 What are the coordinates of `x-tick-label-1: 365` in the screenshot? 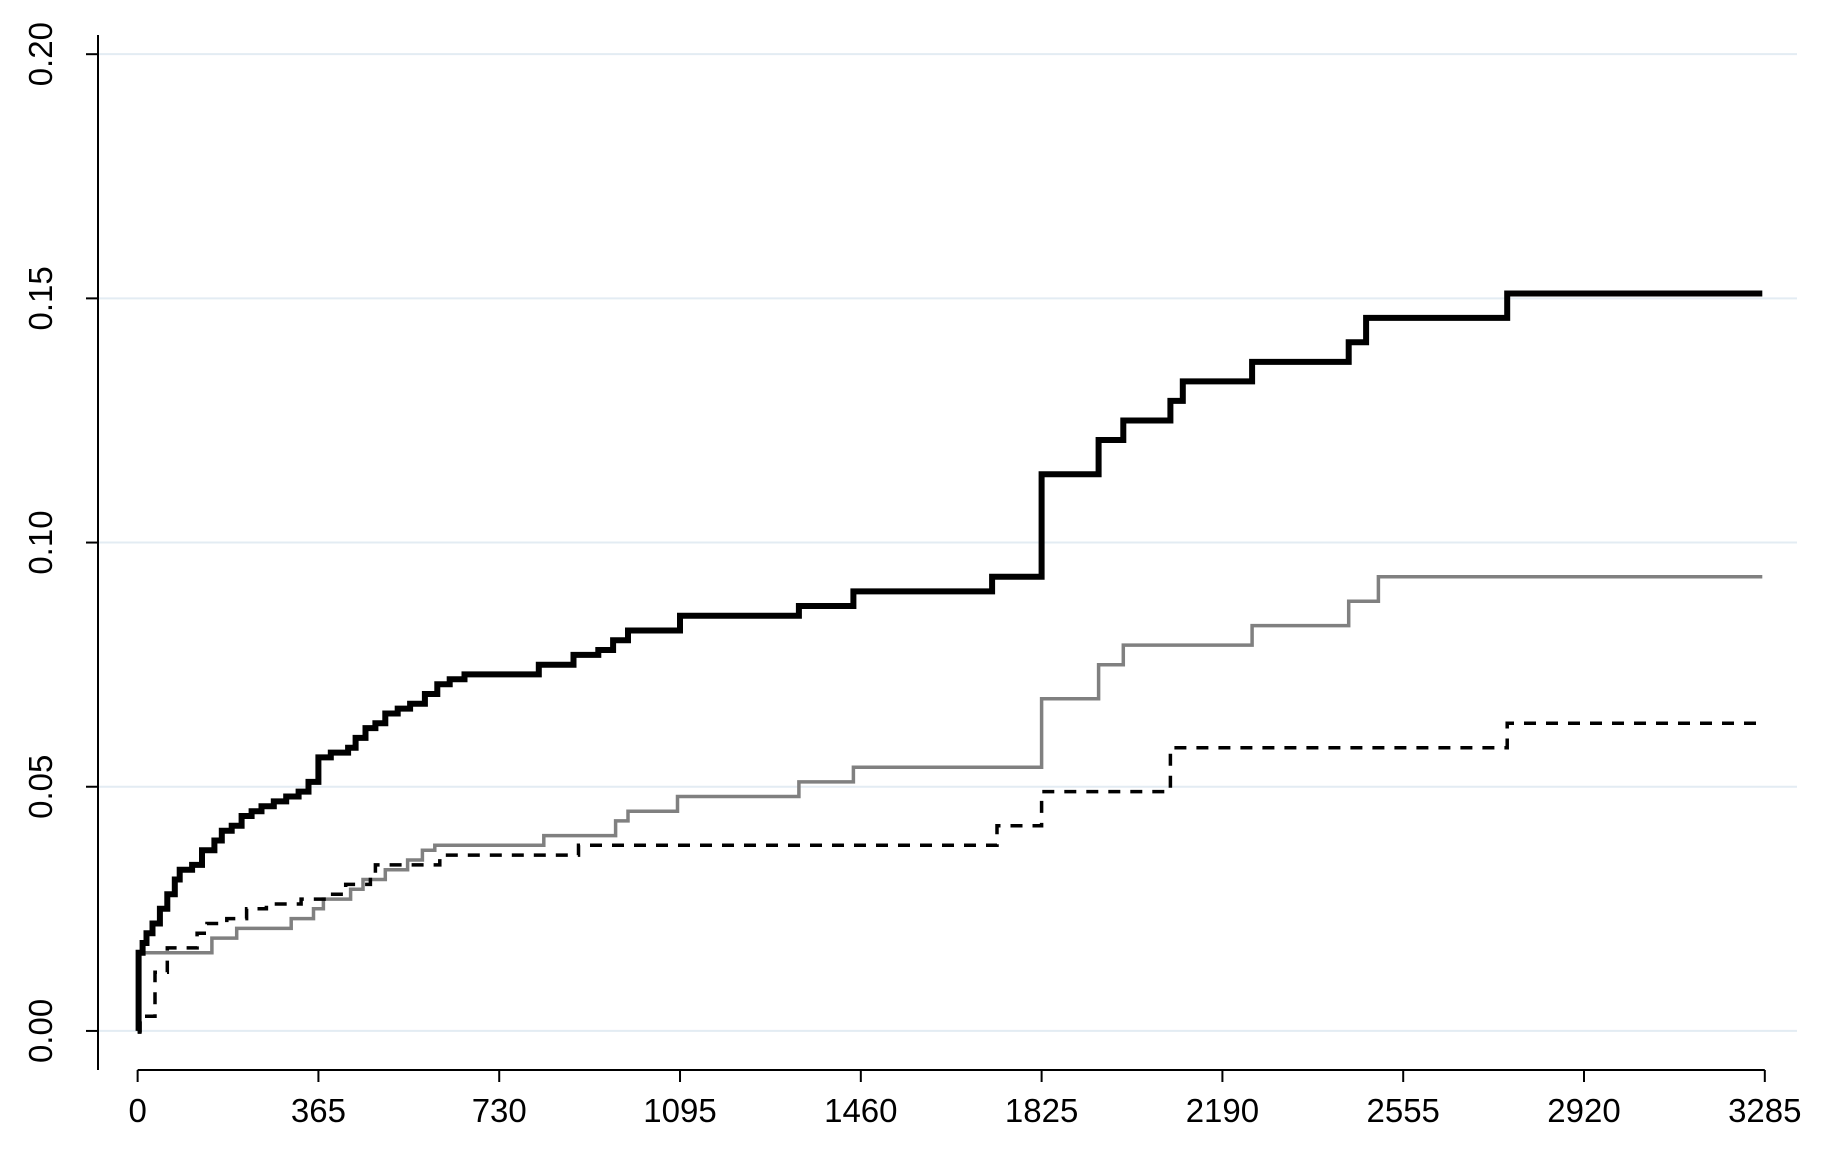 It's located at (318, 1110).